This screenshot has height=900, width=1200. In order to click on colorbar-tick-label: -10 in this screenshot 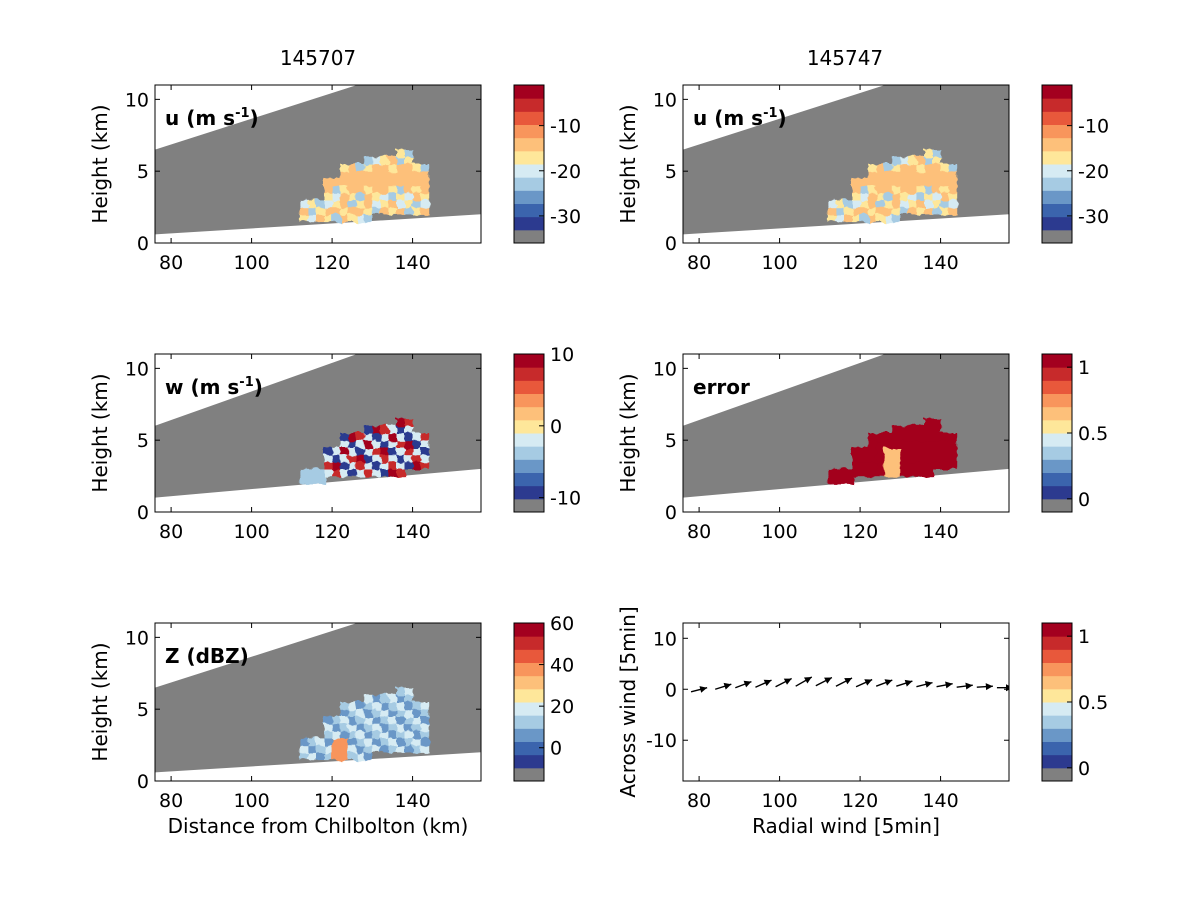, I will do `click(1093, 127)`.